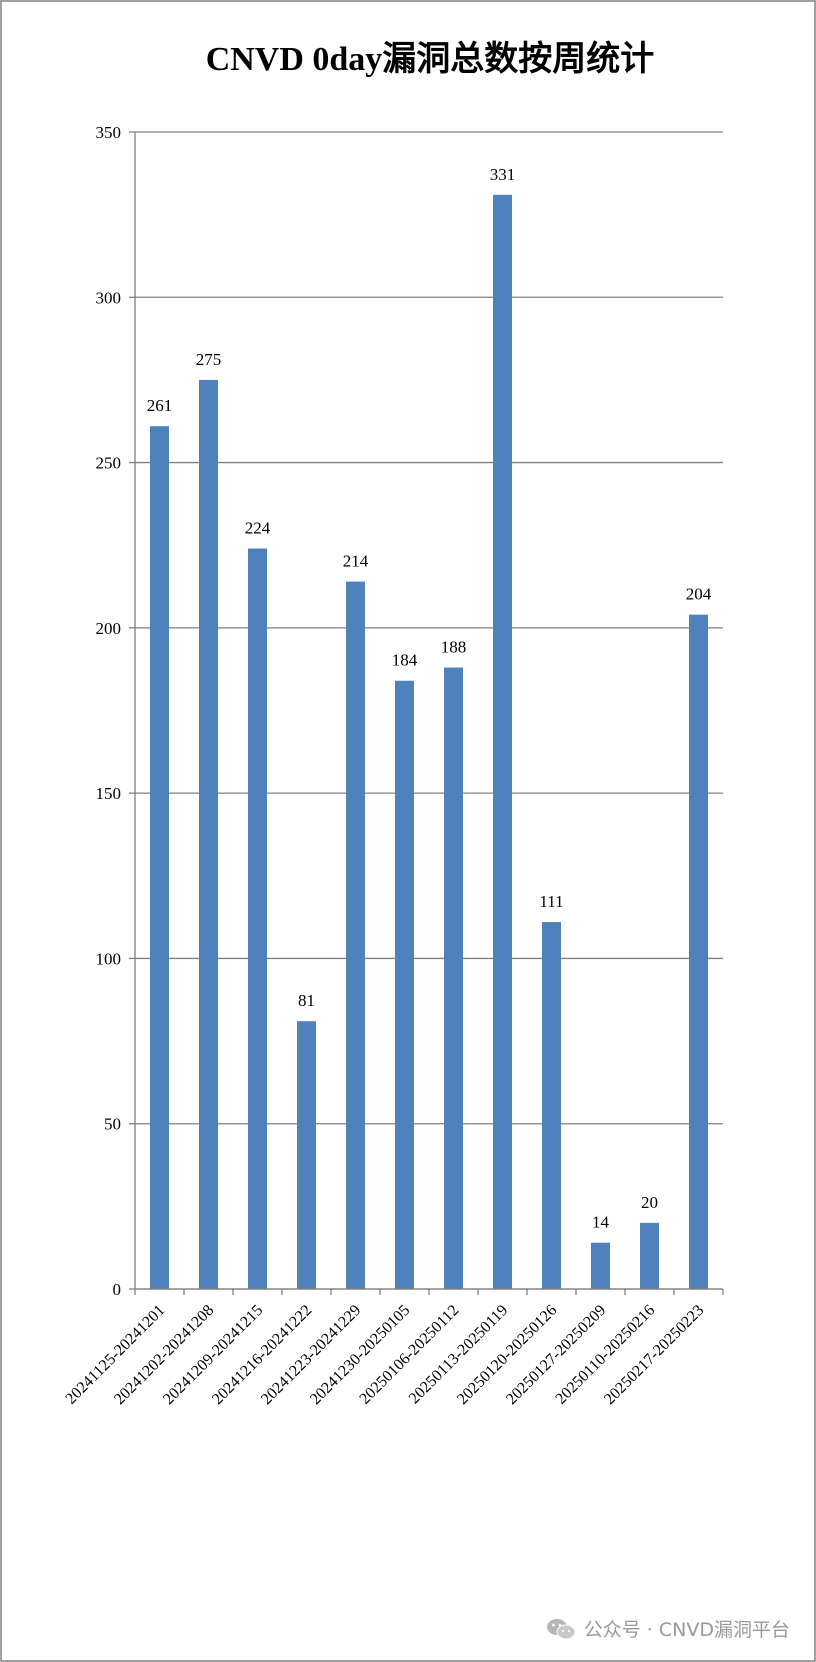  I want to click on data-label: 261, so click(160, 405).